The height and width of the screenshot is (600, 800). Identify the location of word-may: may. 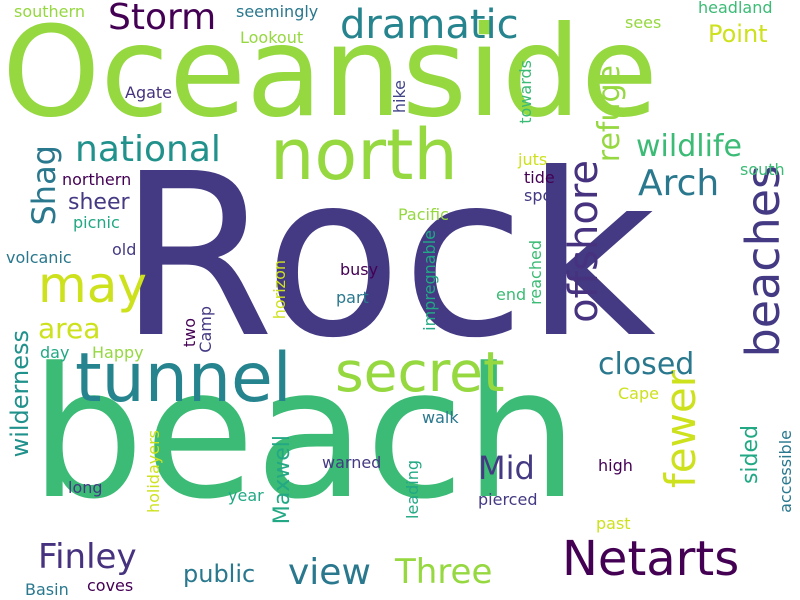
(92, 285).